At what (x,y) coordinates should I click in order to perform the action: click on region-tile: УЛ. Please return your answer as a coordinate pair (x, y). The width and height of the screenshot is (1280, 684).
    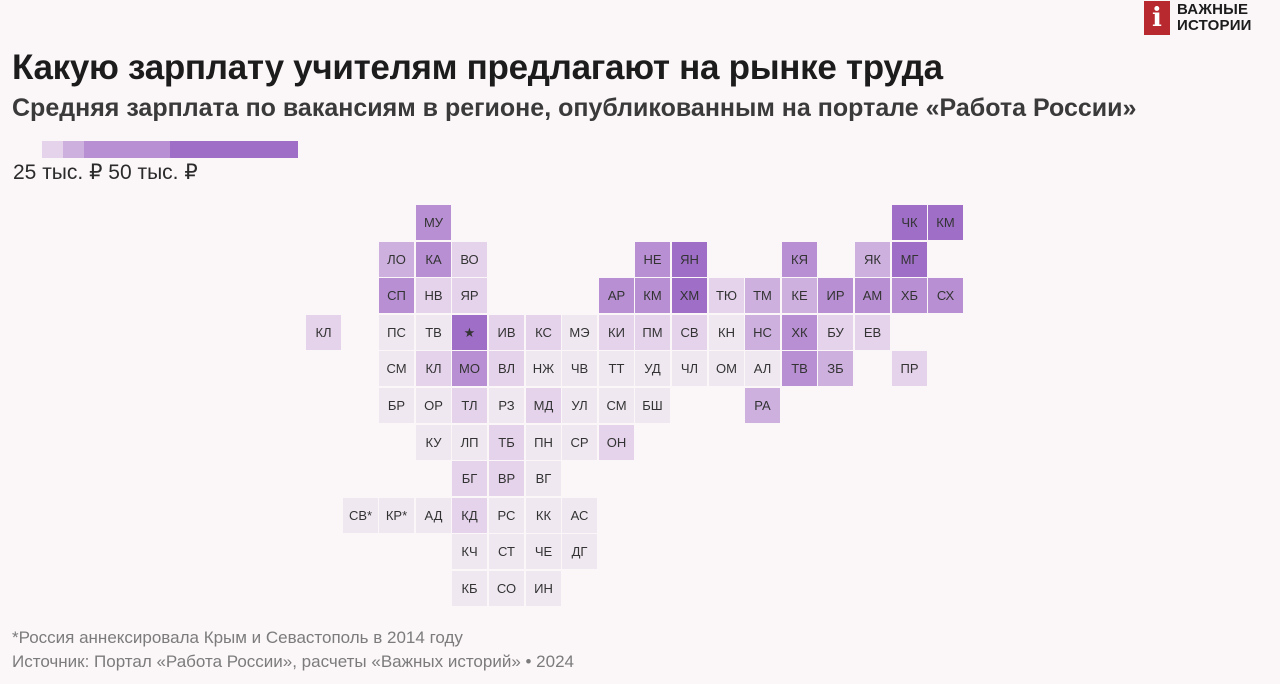
    Looking at the image, I should click on (579, 405).